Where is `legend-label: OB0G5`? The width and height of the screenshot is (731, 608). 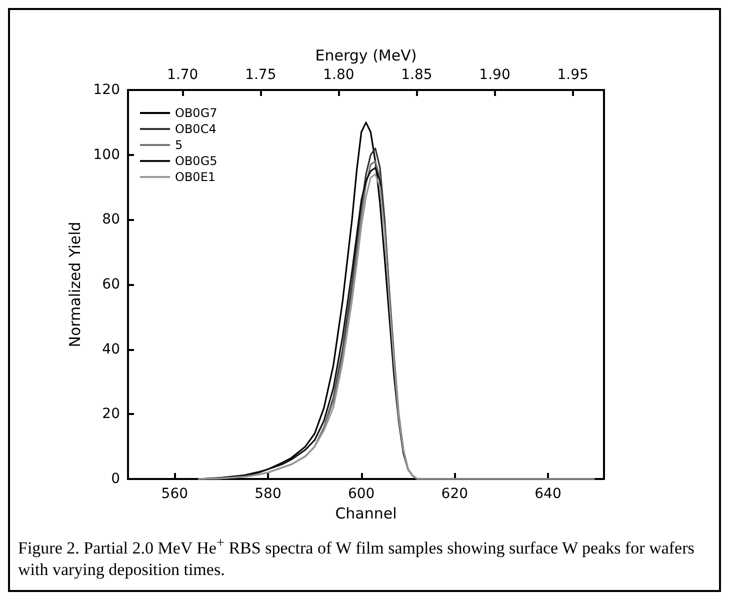
legend-label: OB0G5 is located at coordinates (196, 161).